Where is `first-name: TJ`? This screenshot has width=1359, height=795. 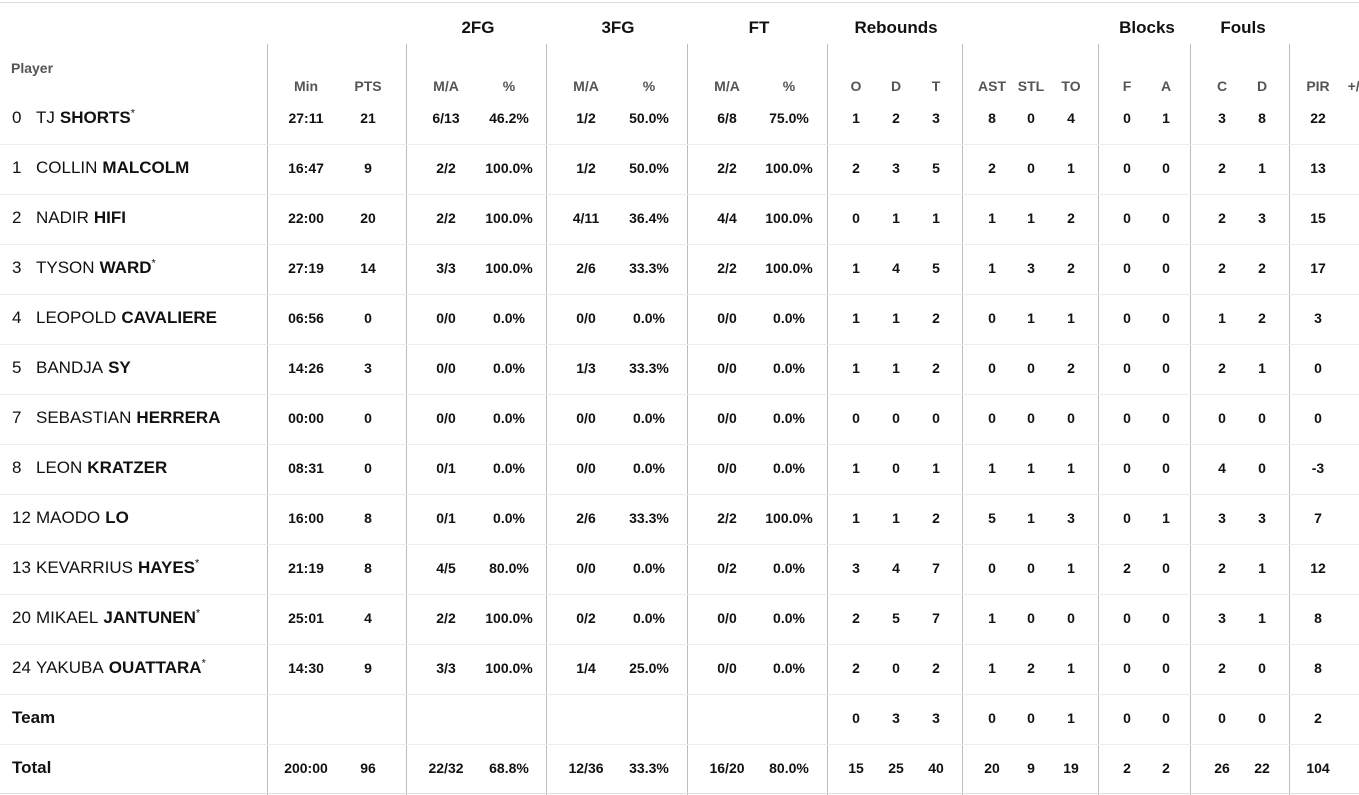
first-name: TJ is located at coordinates (45, 117).